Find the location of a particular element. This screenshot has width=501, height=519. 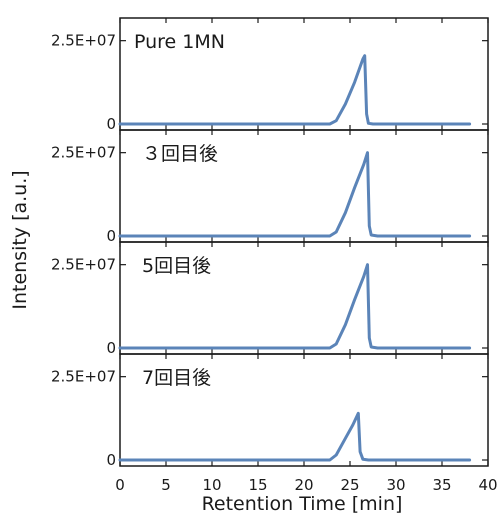

x-tick-label: 0 is located at coordinates (120, 485).